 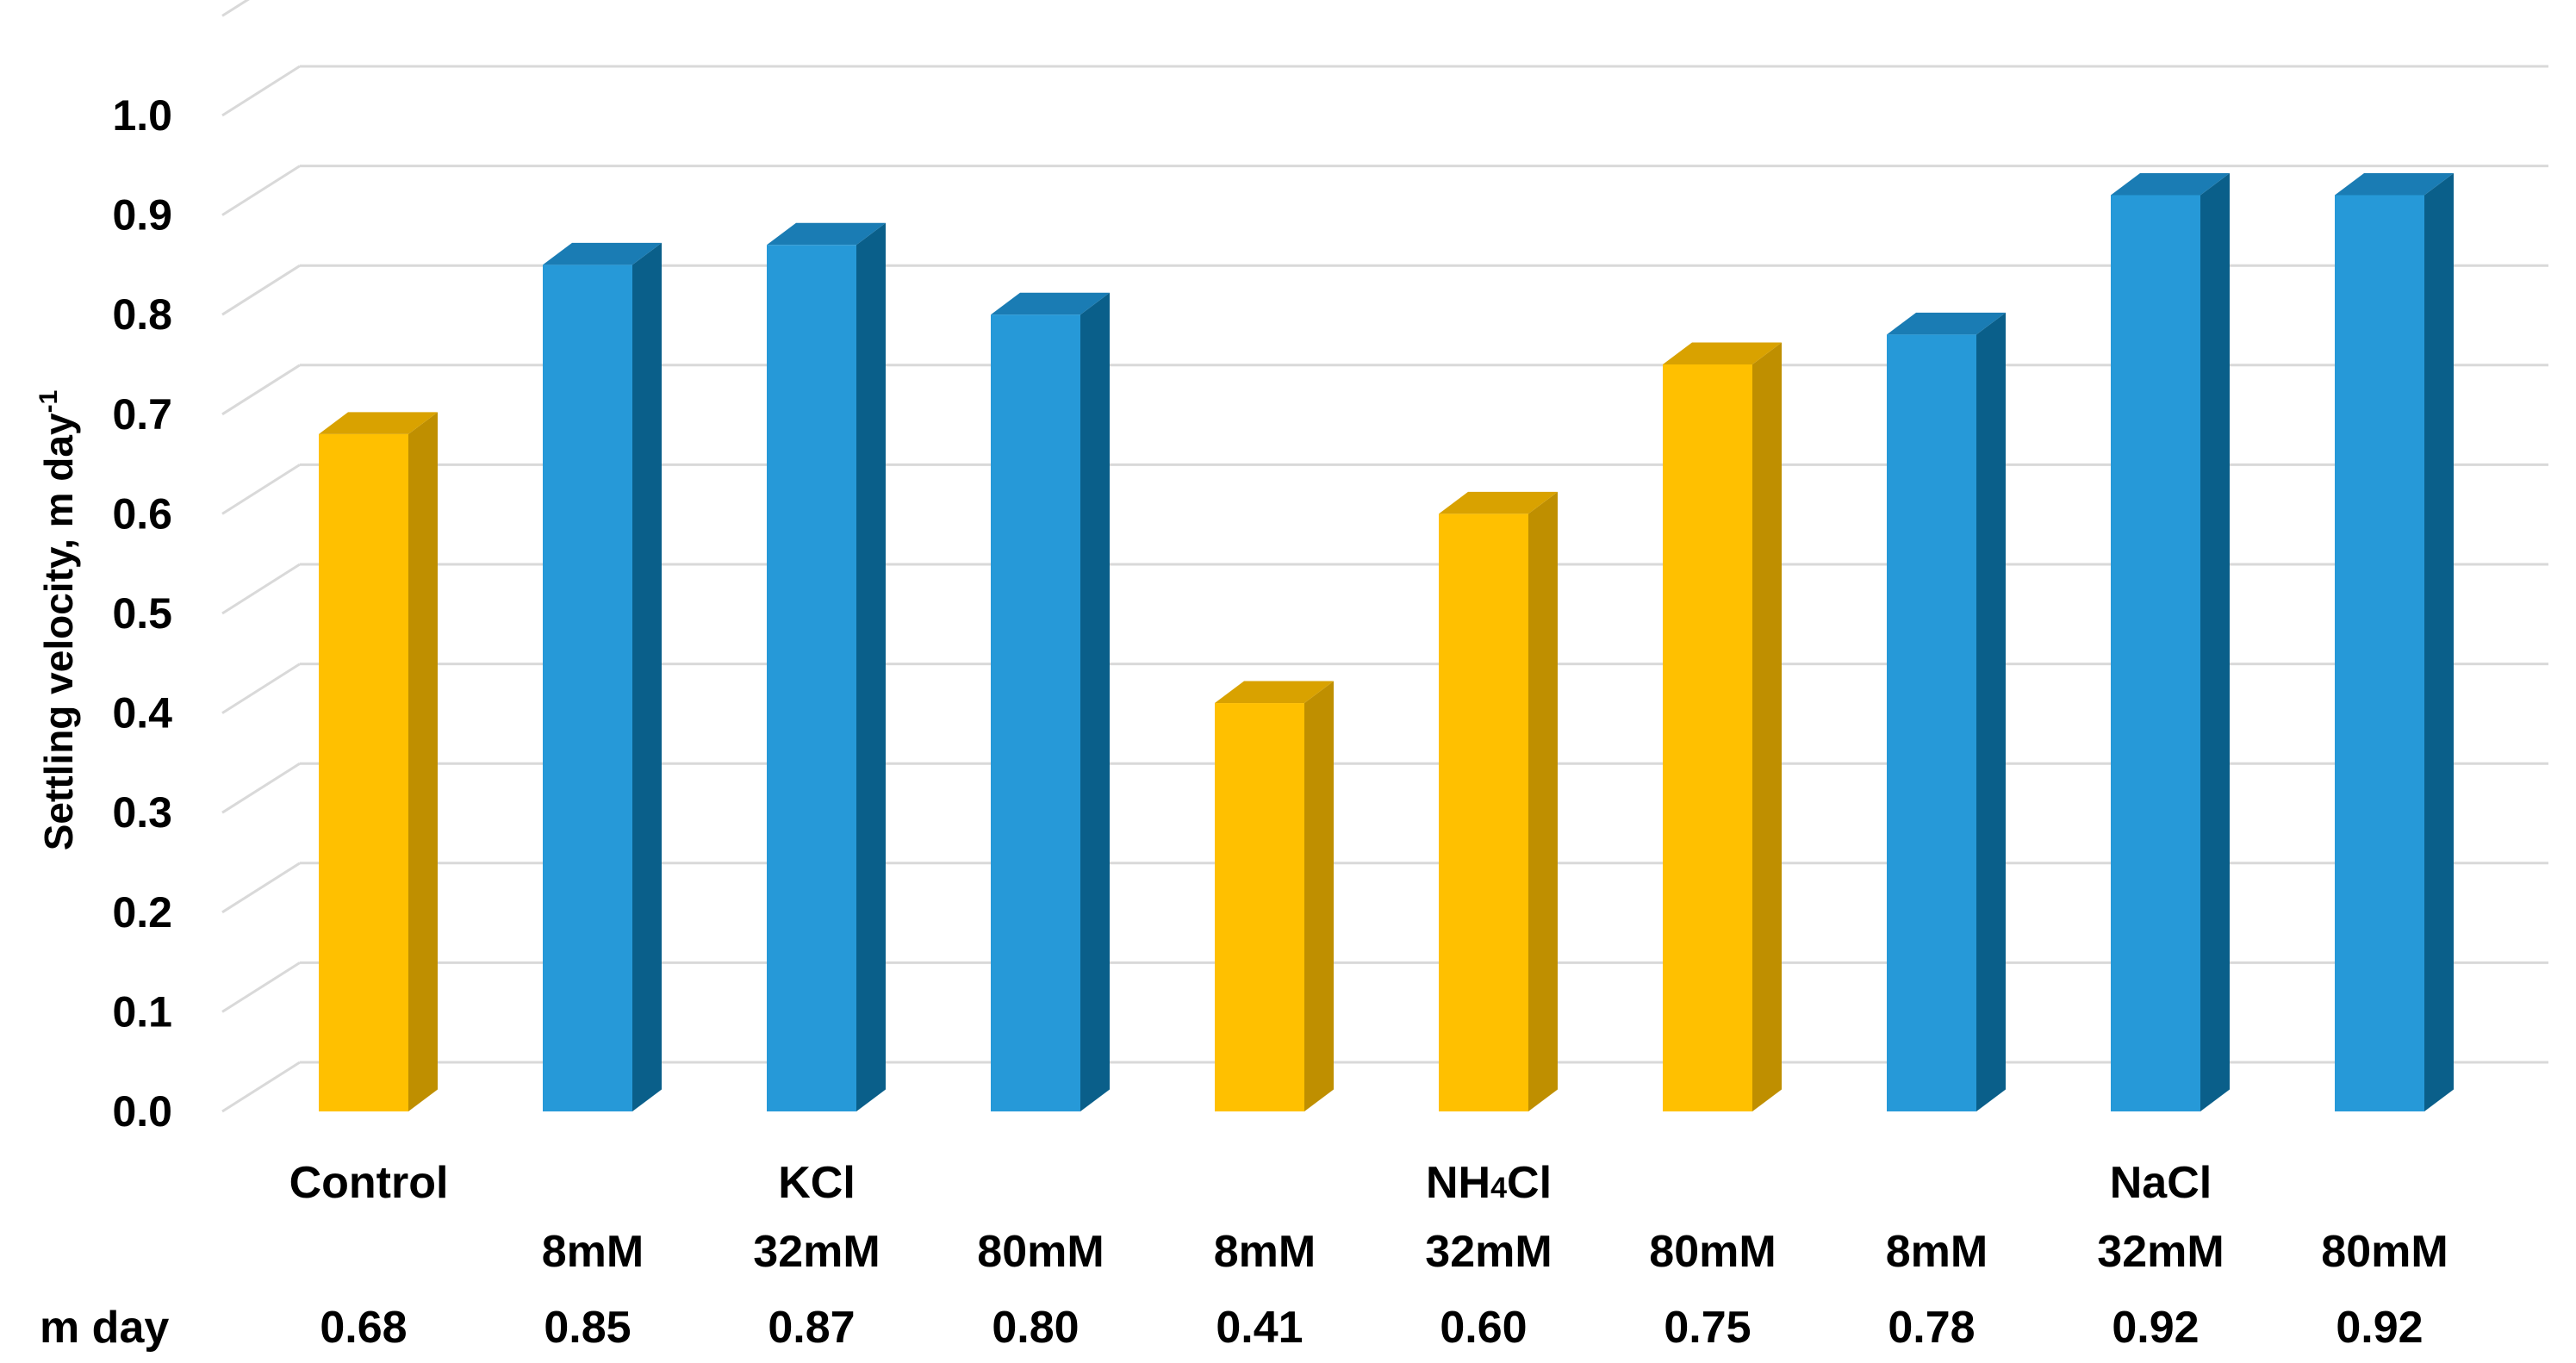 I want to click on value-label: 0.87, so click(x=812, y=1328).